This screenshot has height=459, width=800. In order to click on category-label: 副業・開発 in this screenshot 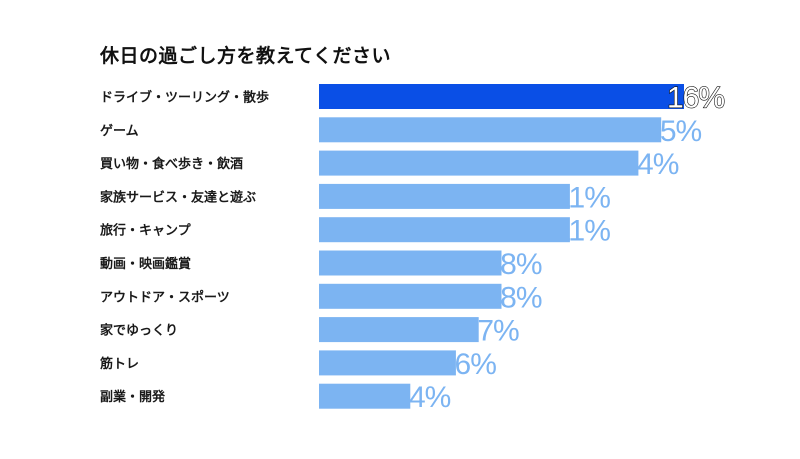, I will do `click(133, 397)`.